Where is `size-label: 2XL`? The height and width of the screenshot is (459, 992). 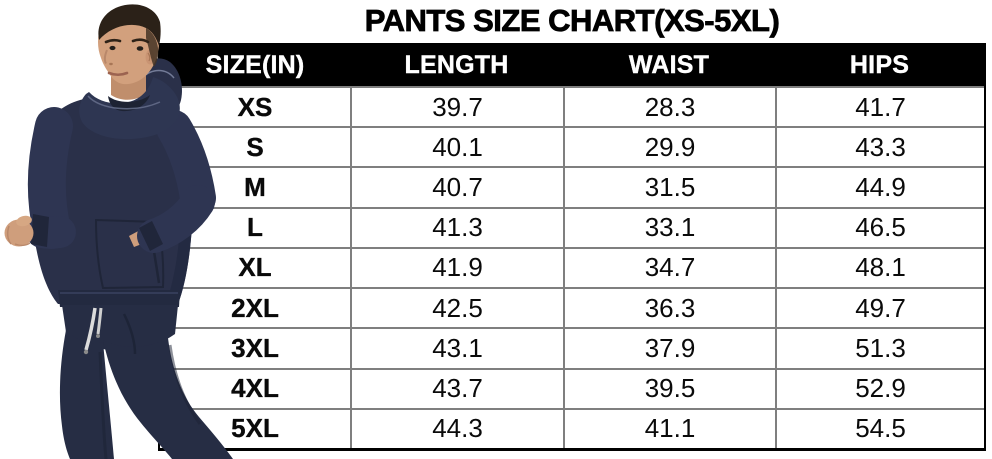 size-label: 2XL is located at coordinates (255, 307).